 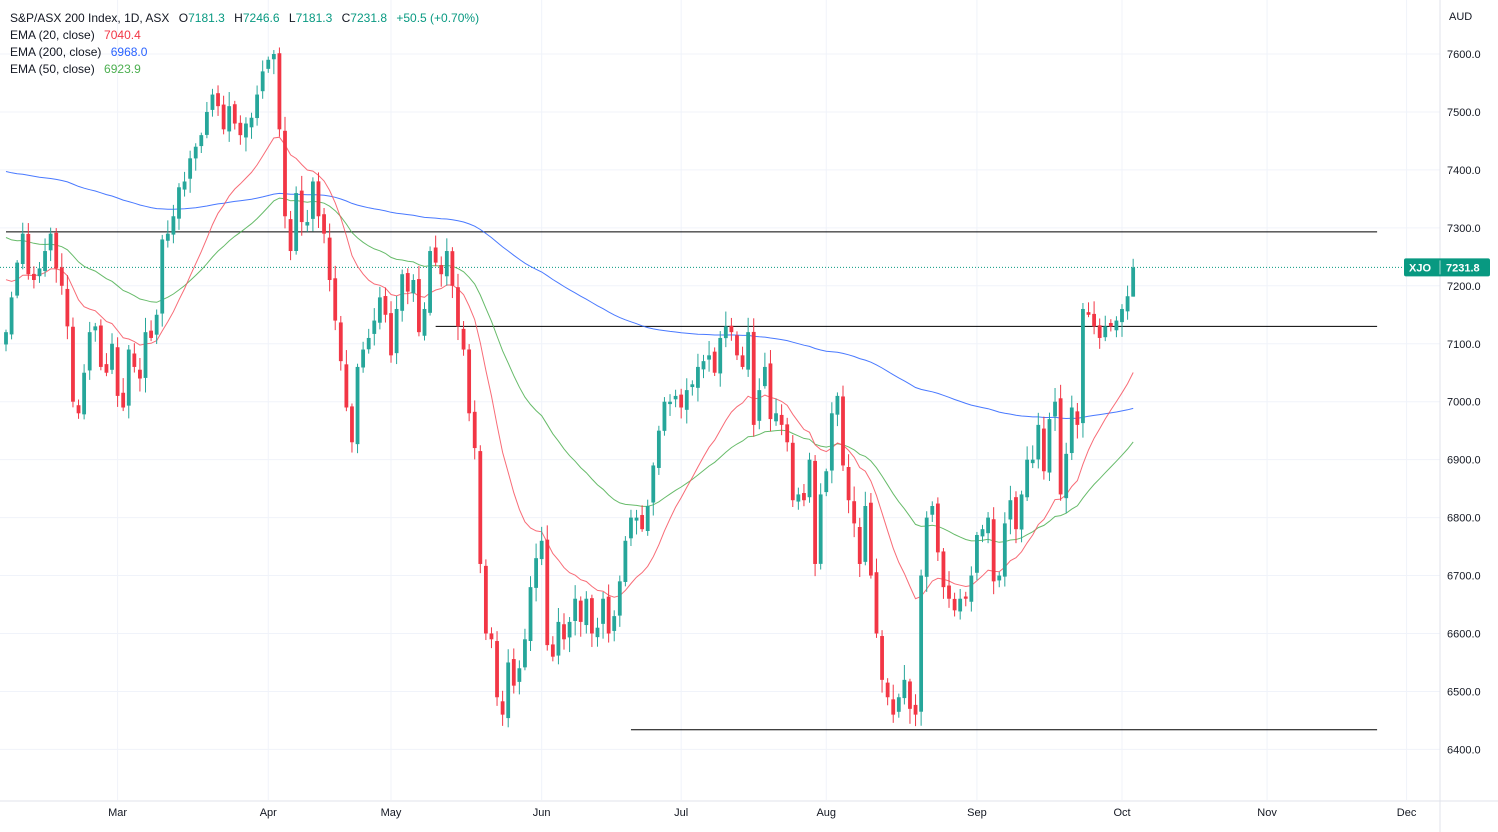 I want to click on indicator-ema50: EMA (50, close) 6923.9, so click(x=244, y=69).